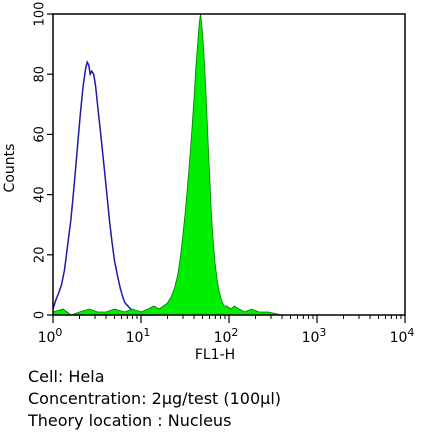 This screenshot has height=432, width=430. What do you see at coordinates (40, 74) in the screenshot?
I see `y-tick-label: 80` at bounding box center [40, 74].